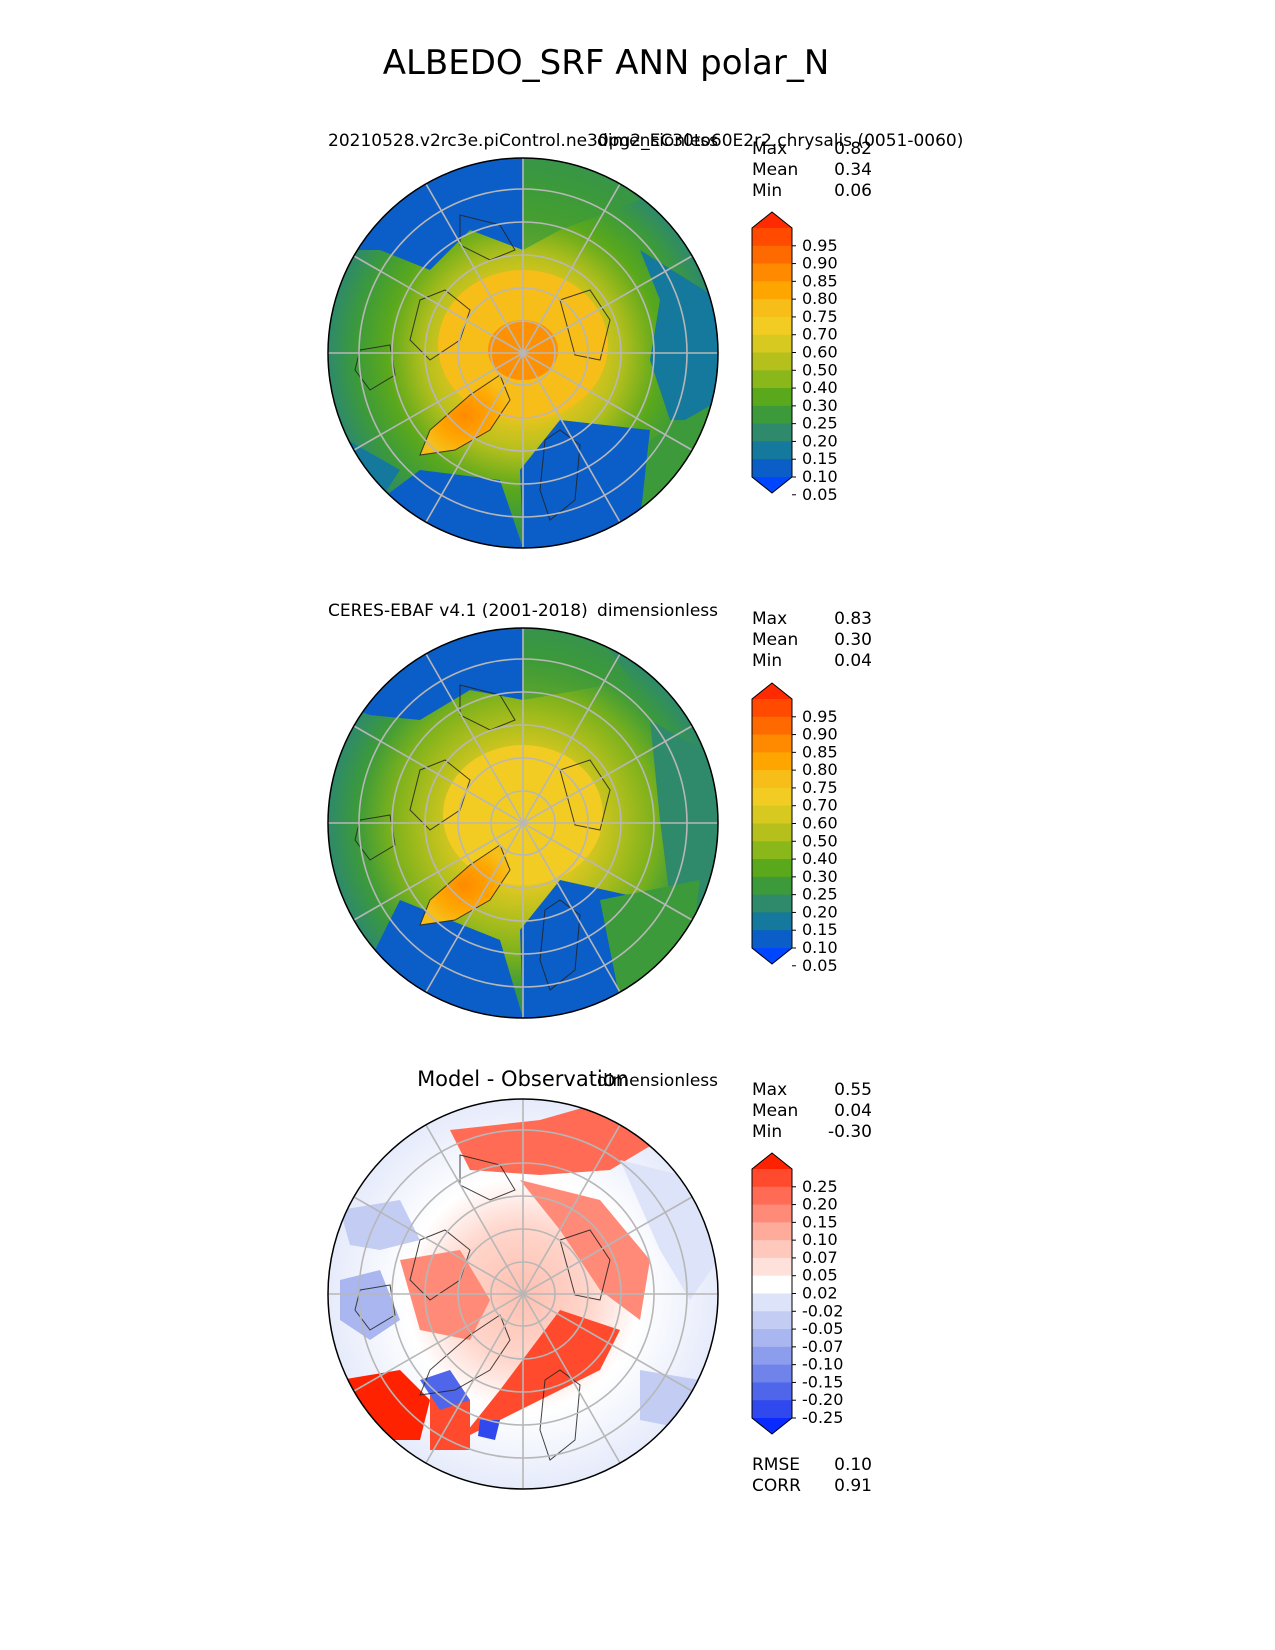  I want to click on panel-difference: Model - Observation dimensionless, so click(599, 1281).